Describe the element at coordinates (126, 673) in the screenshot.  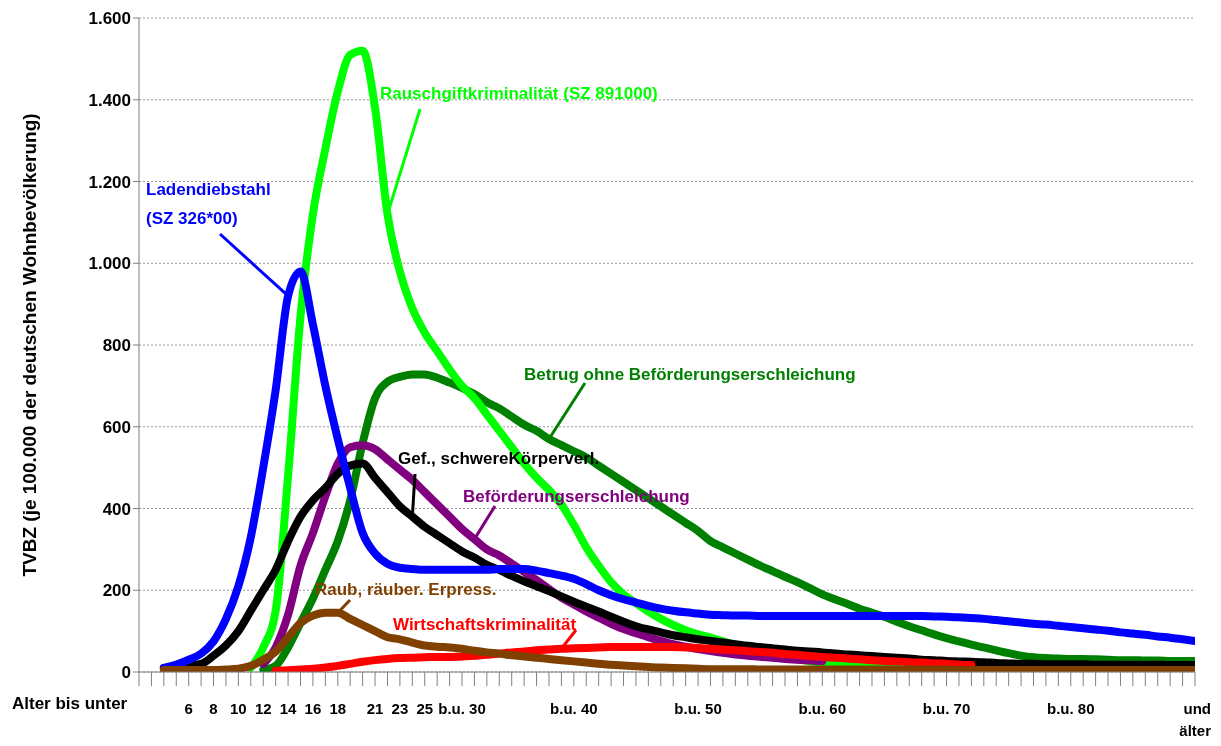
I see `y-tick-label: 0` at that location.